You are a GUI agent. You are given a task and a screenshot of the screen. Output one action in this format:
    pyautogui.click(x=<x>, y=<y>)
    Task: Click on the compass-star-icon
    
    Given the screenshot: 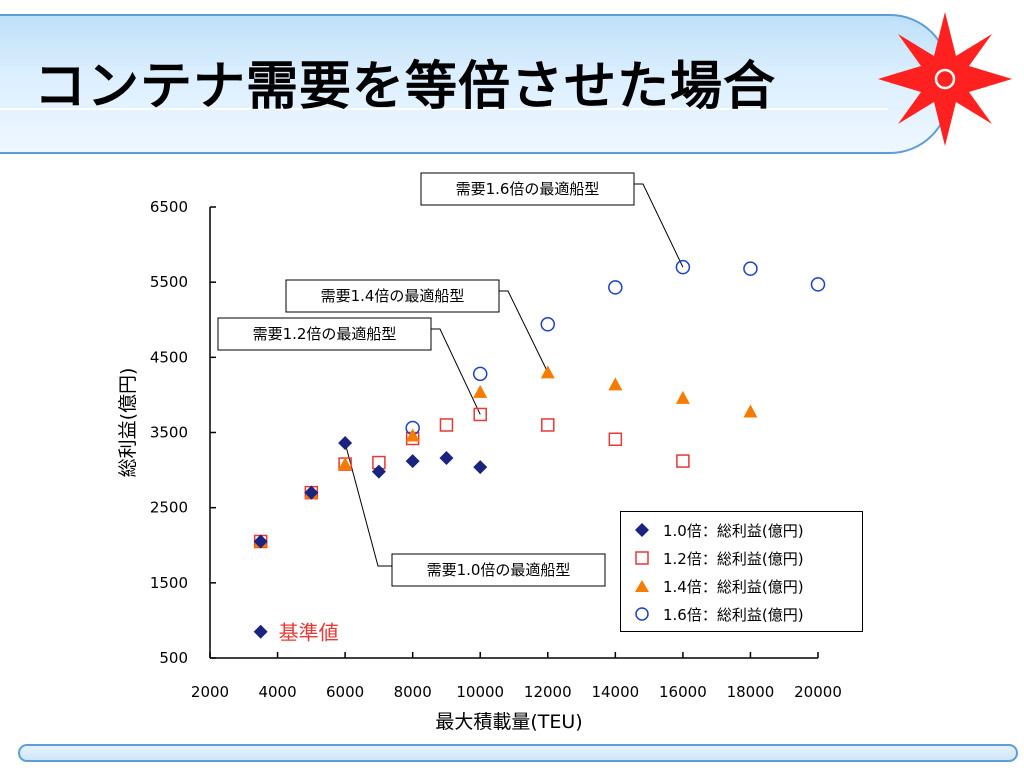 What is the action you would take?
    pyautogui.click(x=945, y=79)
    